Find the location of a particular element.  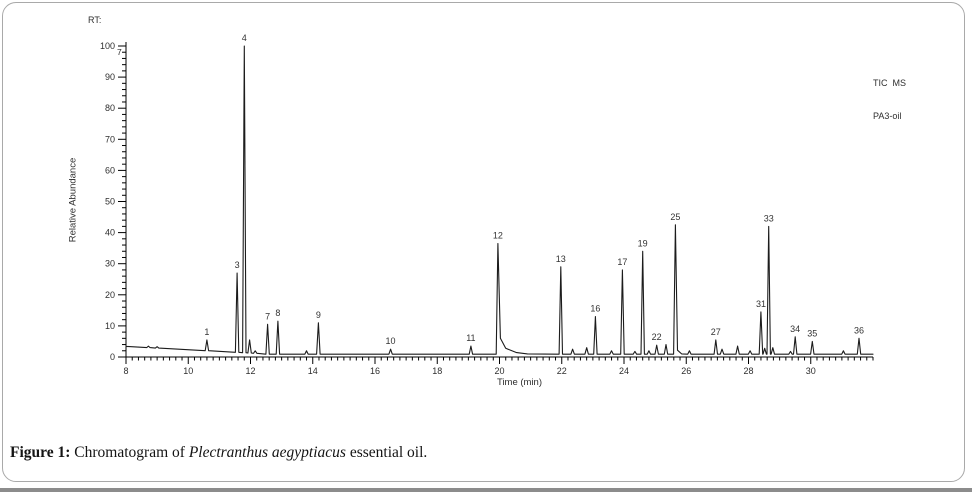

peak-label-25: 25 is located at coordinates (675, 217).